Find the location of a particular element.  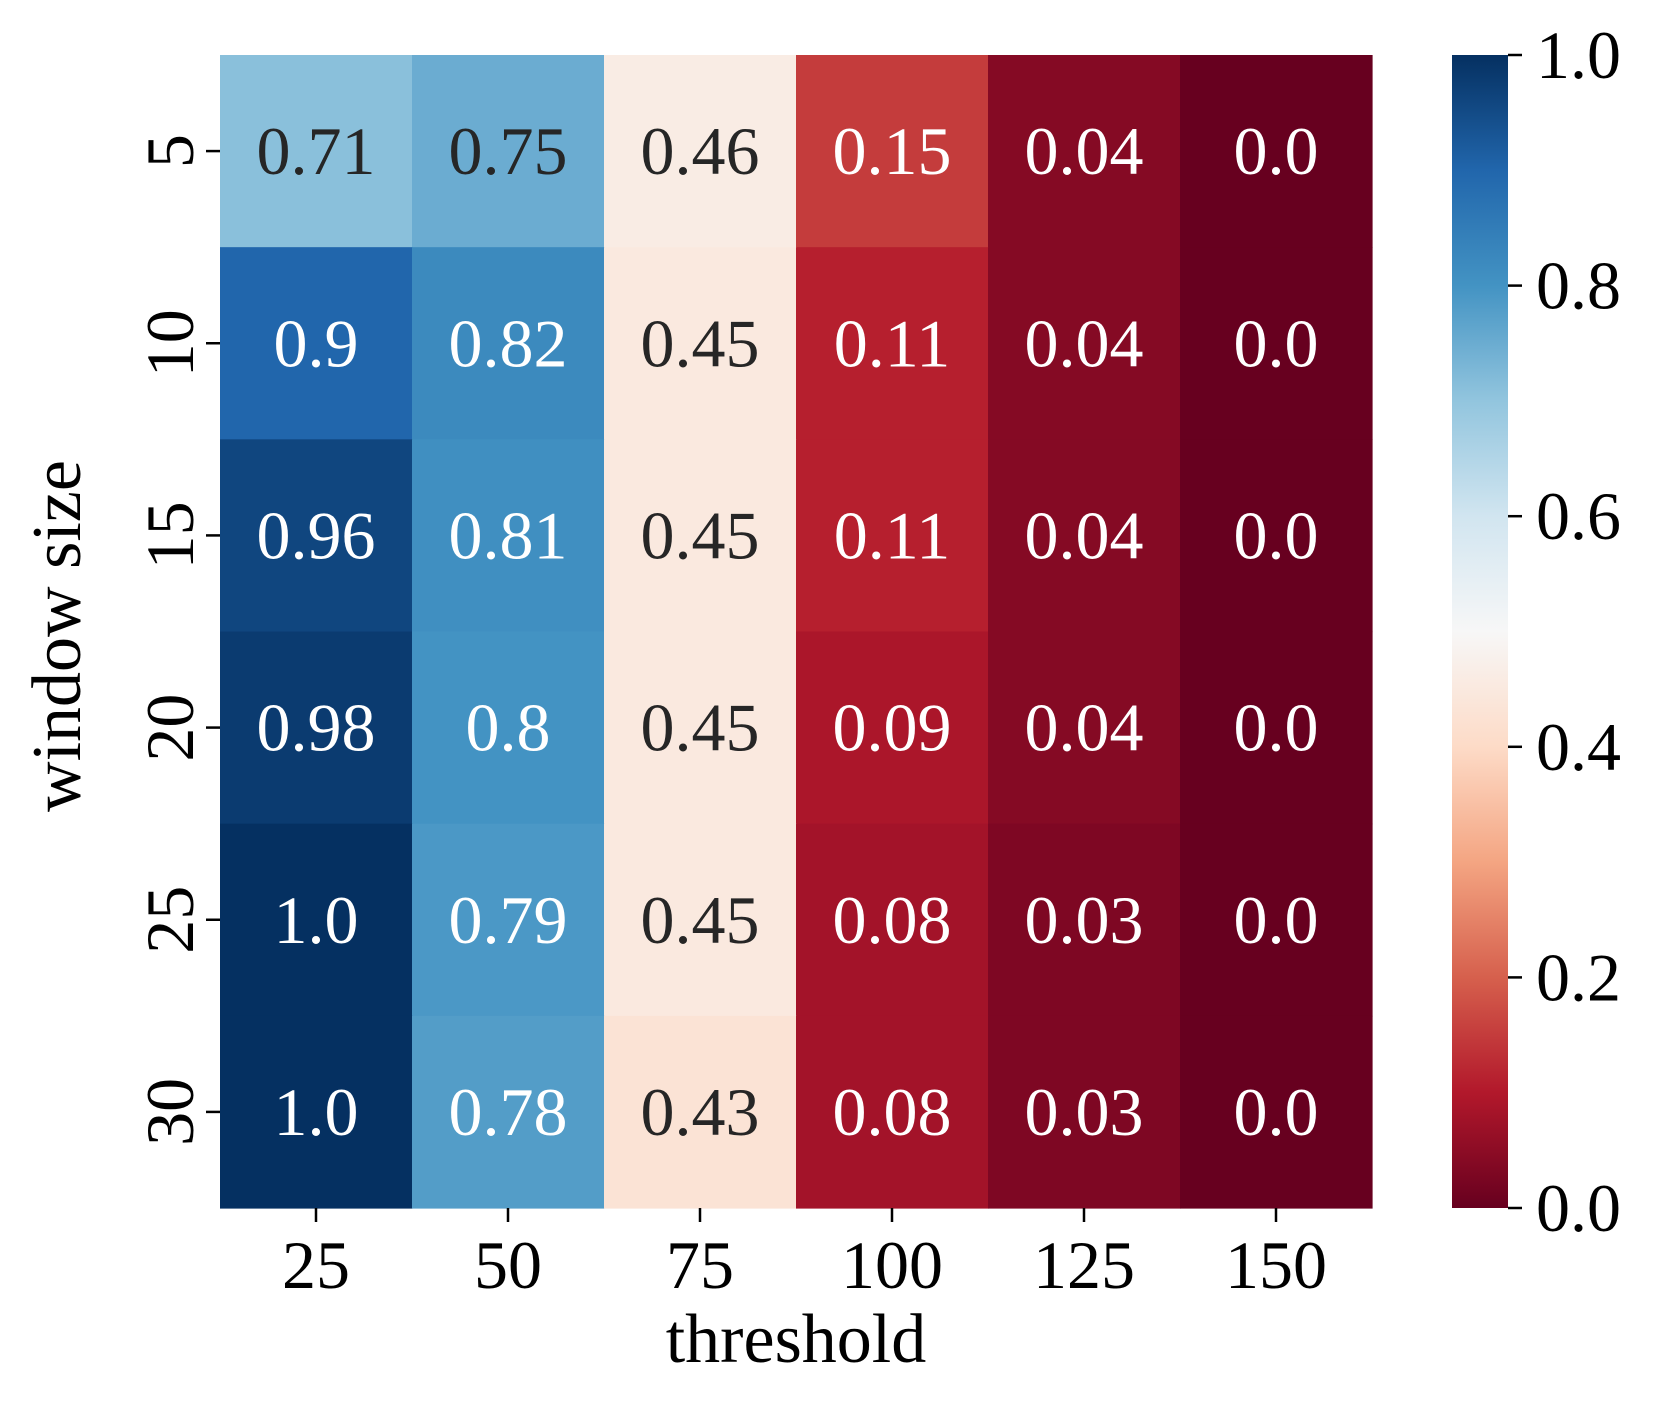

y-tick-label: 25 is located at coordinates (170, 920).